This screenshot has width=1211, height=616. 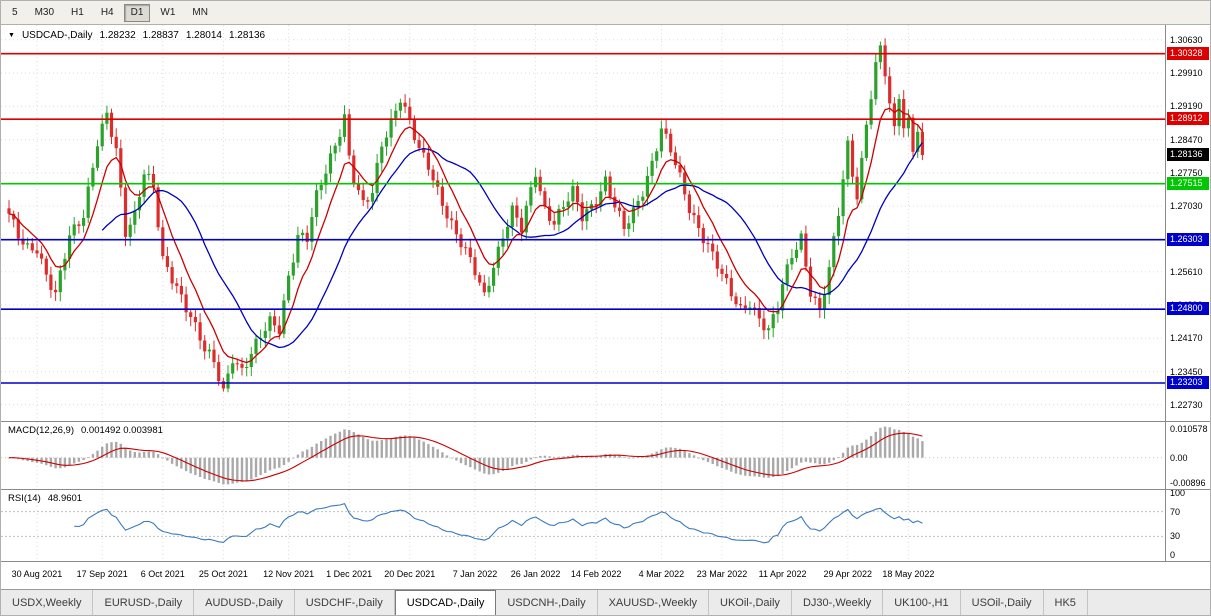 I want to click on date-label: 12 Nov 2021, so click(x=289, y=574).